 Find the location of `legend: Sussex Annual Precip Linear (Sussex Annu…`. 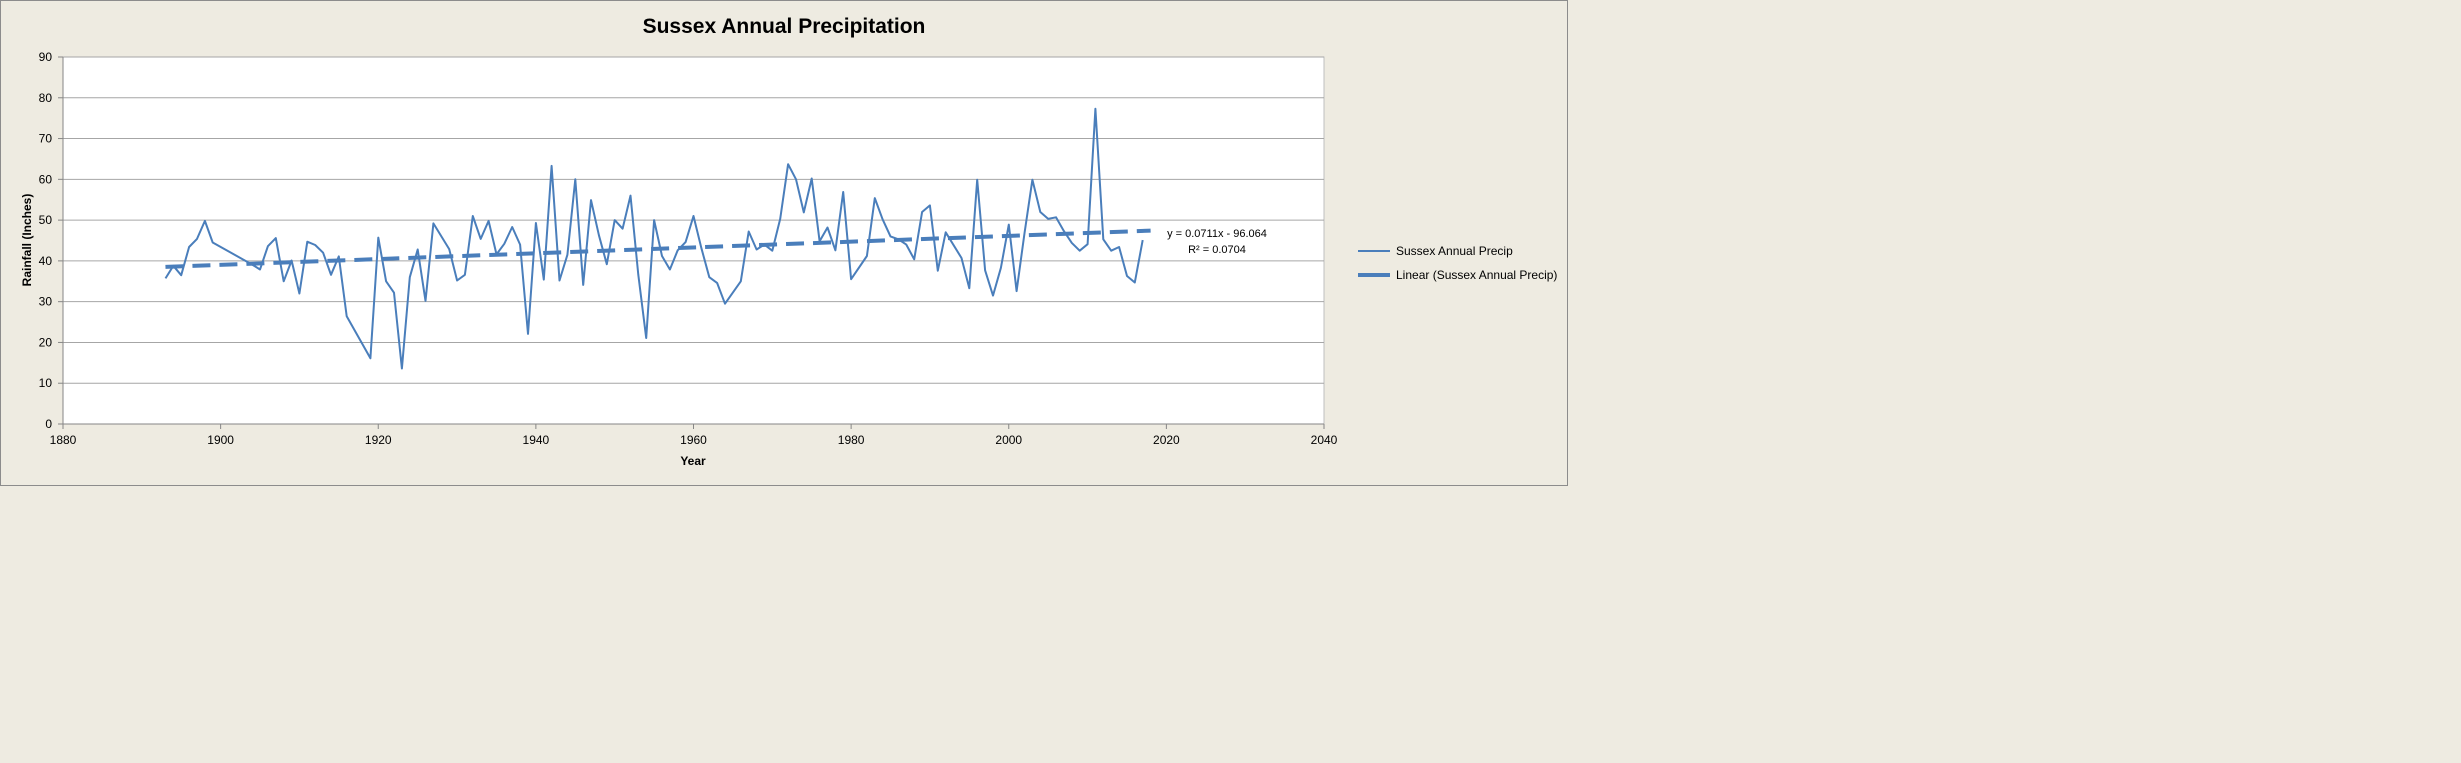

legend: Sussex Annual Precip Linear (Sussex Annu… is located at coordinates (1457, 263).